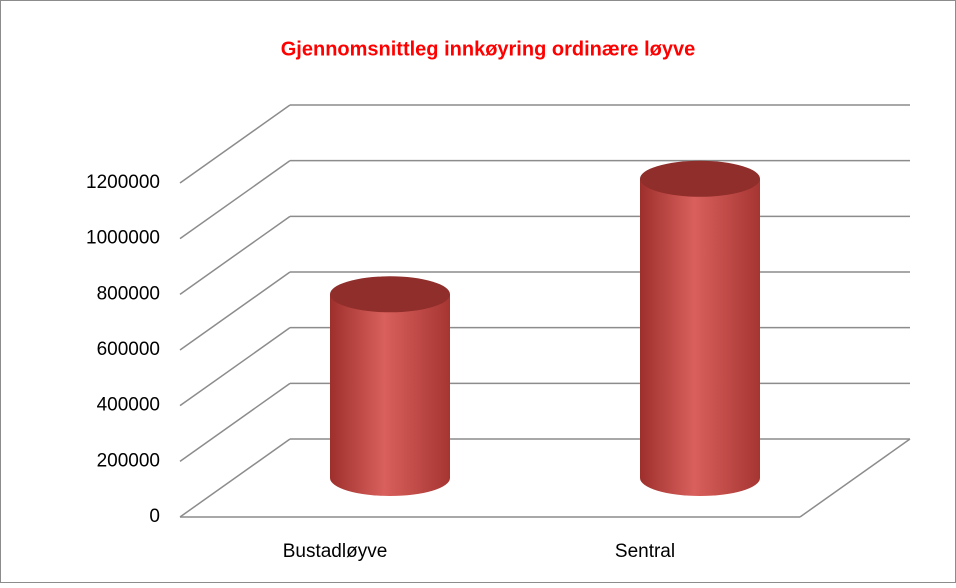 This screenshot has height=588, width=956. Describe the element at coordinates (855, 478) in the screenshot. I see `floor-edge` at that location.